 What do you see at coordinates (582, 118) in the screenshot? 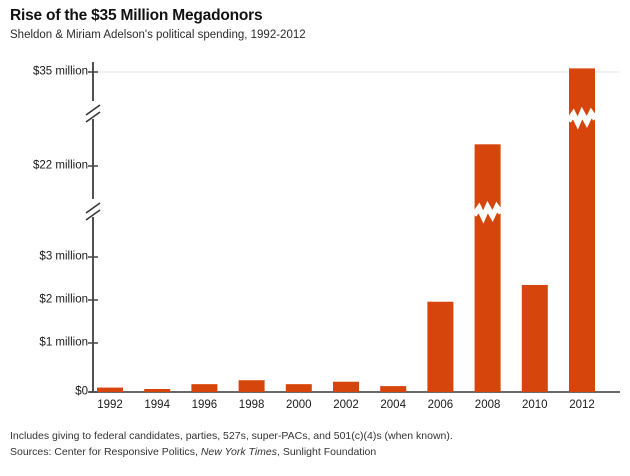
I see `bar-break-2012` at bounding box center [582, 118].